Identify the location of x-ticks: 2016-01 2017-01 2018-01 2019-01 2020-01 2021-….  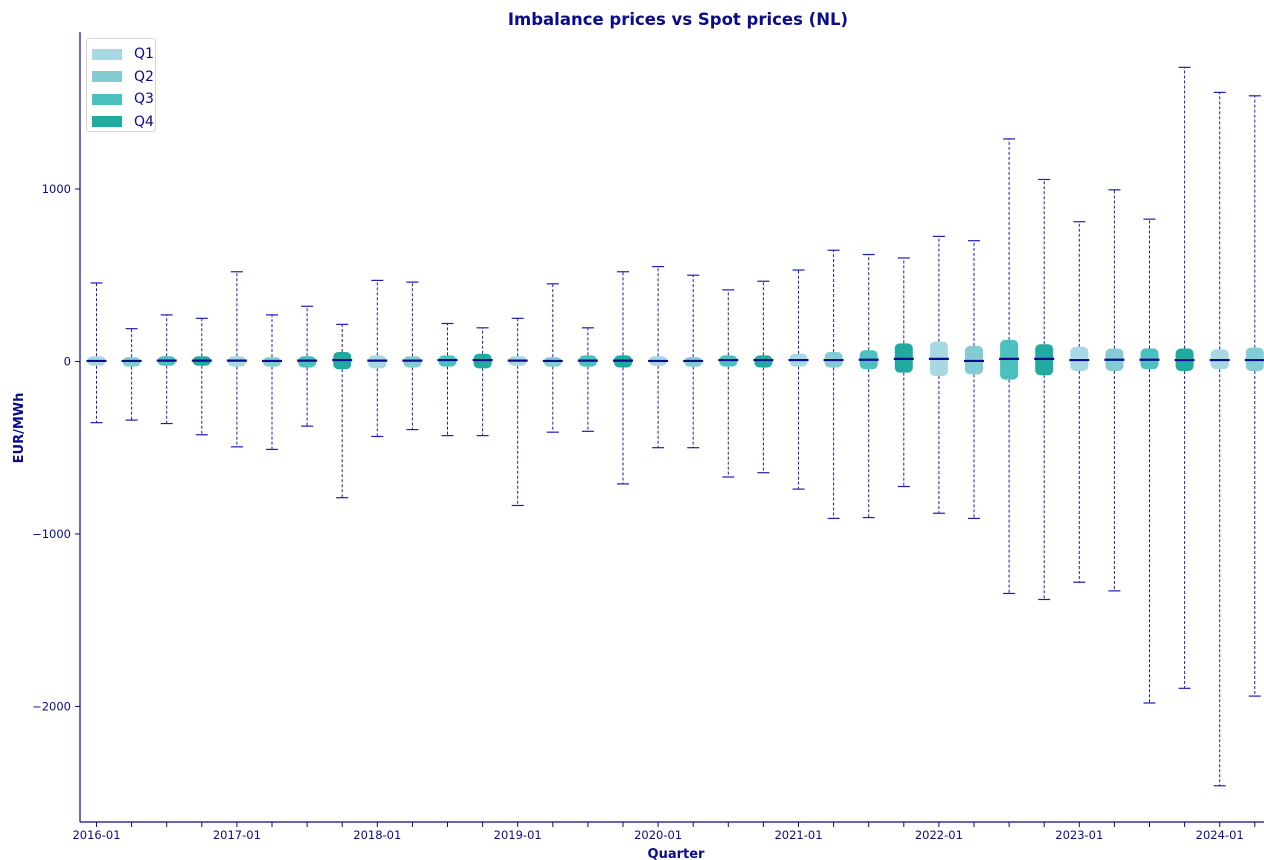
(664, 832).